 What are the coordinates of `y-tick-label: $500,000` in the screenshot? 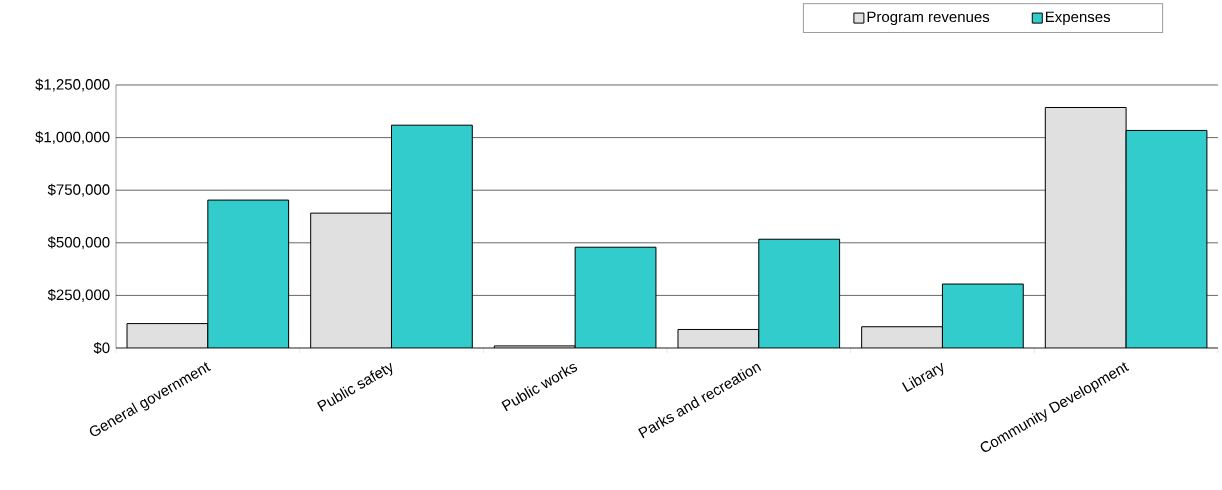 It's located at (78, 243).